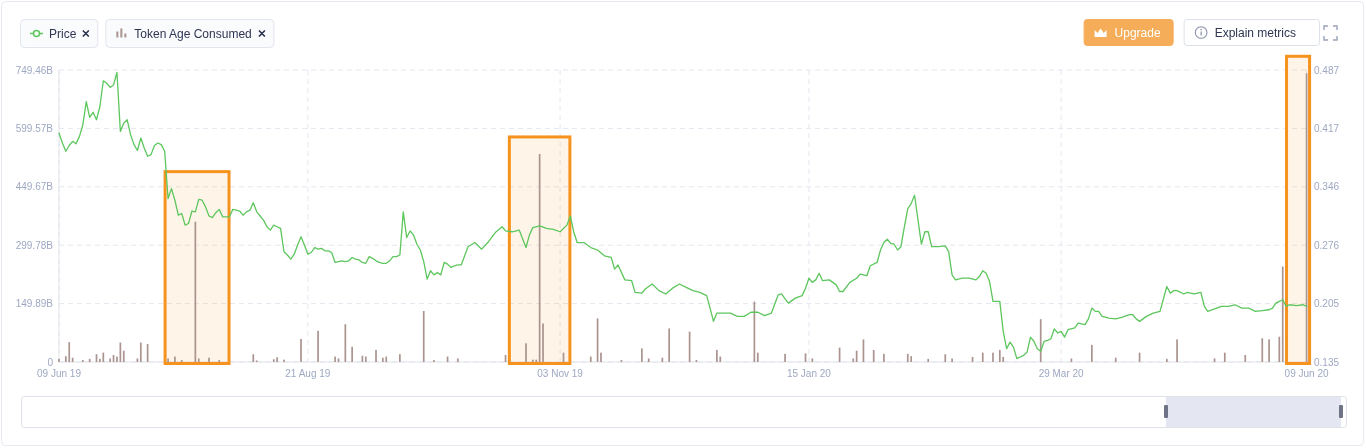  Describe the element at coordinates (1327, 128) in the screenshot. I see `y2-tick-label: 0.417` at that location.